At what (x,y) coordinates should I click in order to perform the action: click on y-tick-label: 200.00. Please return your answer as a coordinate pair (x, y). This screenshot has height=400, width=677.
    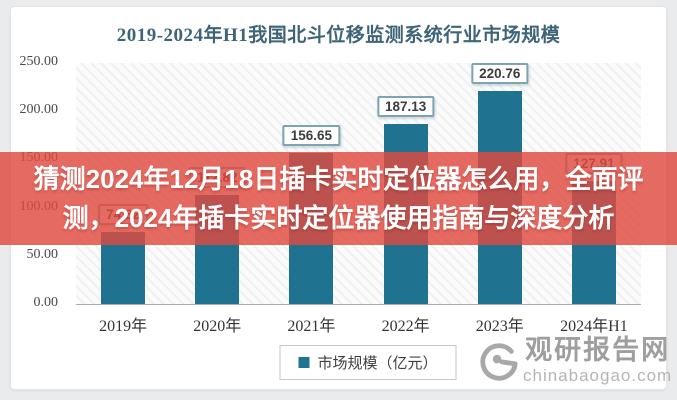
    Looking at the image, I should click on (39, 110).